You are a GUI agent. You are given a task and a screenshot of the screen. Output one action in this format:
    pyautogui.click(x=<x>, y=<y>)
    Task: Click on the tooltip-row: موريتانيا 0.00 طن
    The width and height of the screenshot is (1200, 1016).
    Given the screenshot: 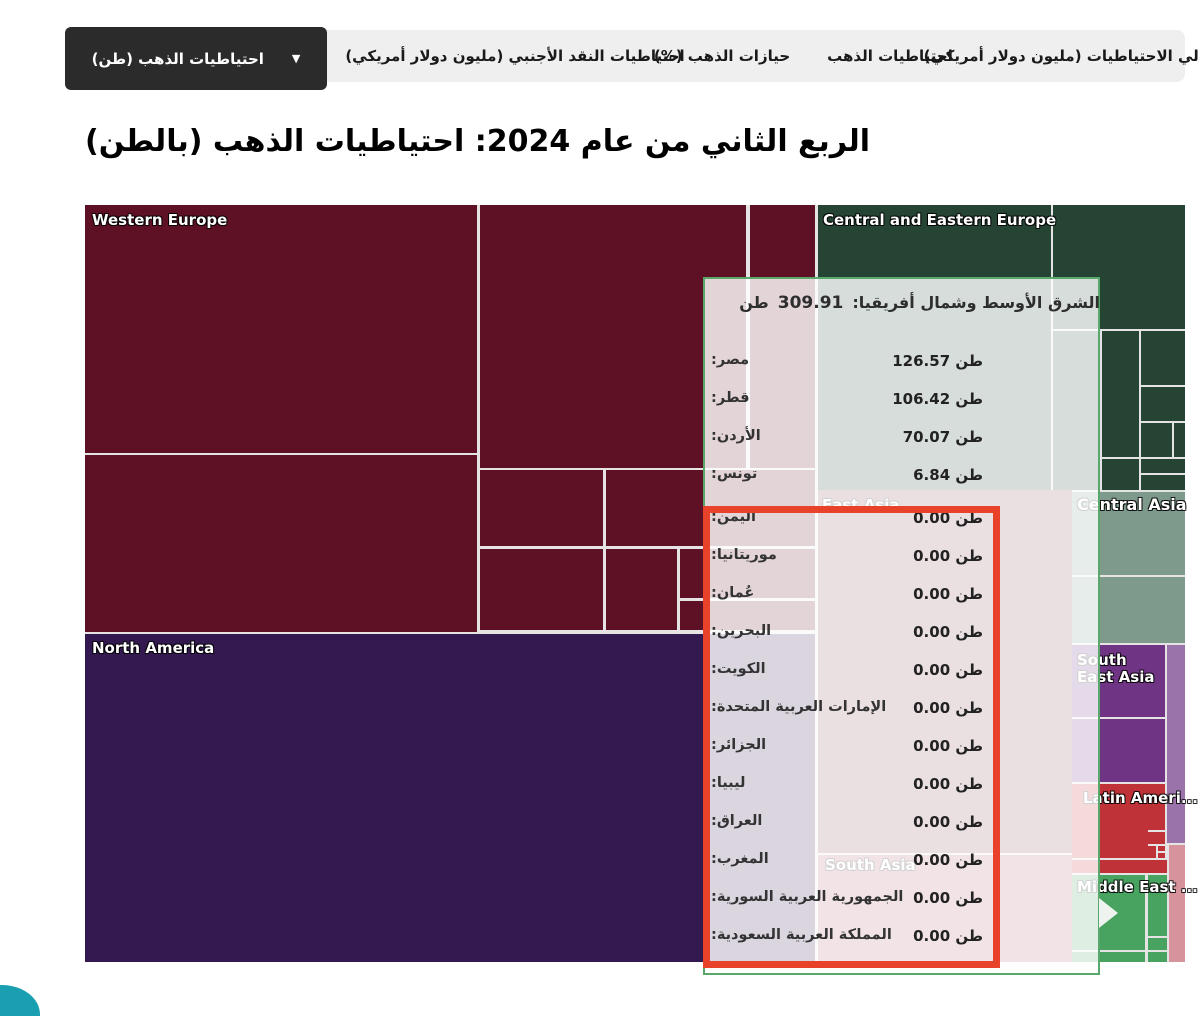 What is the action you would take?
    pyautogui.click(x=901, y=558)
    